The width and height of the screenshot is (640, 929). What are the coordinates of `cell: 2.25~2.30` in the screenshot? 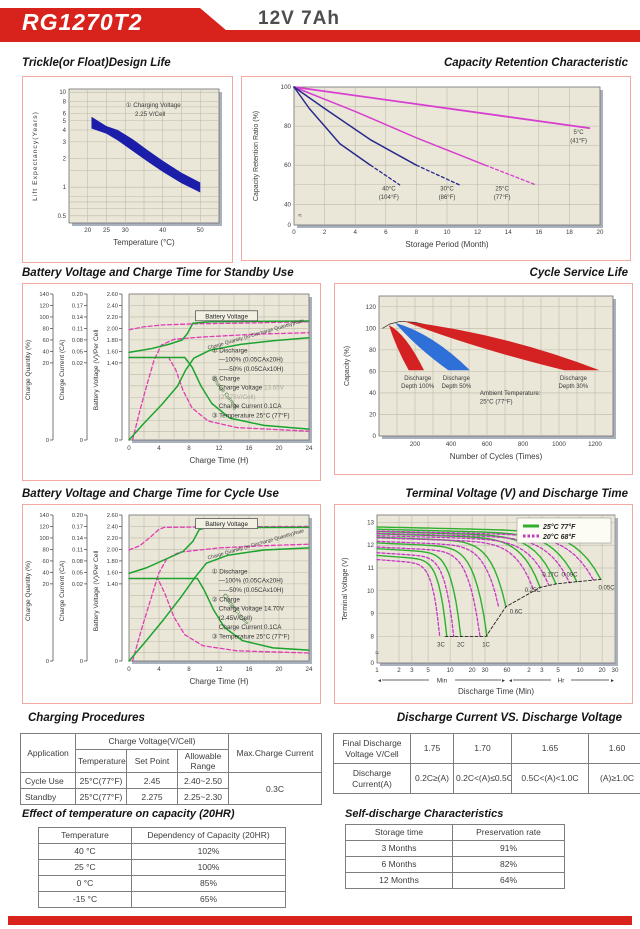 It's located at (203, 797).